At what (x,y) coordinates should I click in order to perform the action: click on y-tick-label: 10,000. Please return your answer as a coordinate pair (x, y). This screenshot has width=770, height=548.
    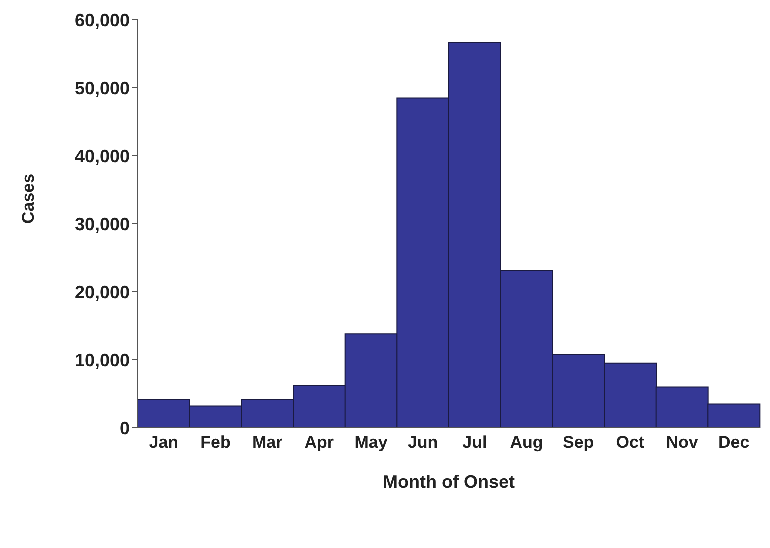
    Looking at the image, I should click on (102, 360).